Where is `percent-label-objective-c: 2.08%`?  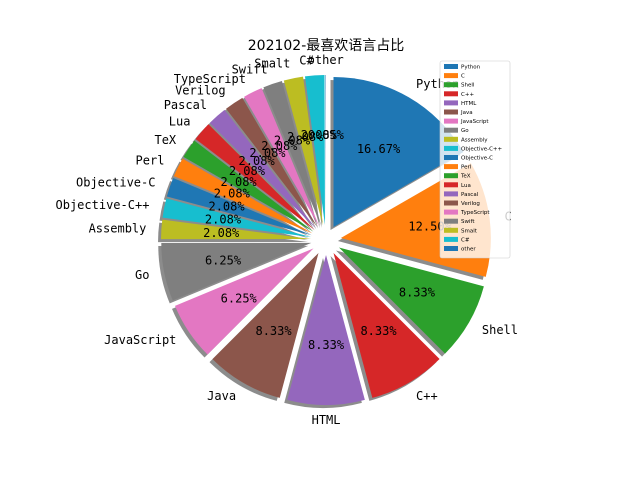
percent-label-objective-c: 2.08% is located at coordinates (226, 206).